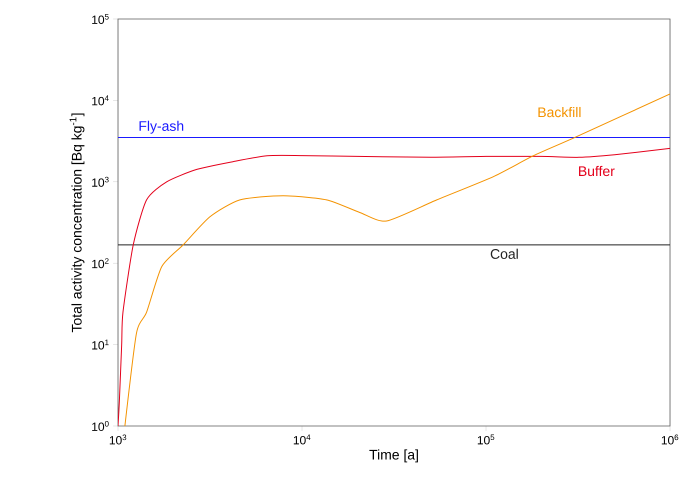  I want to click on x-tick-label: 10$^{3}$, so click(118, 439).